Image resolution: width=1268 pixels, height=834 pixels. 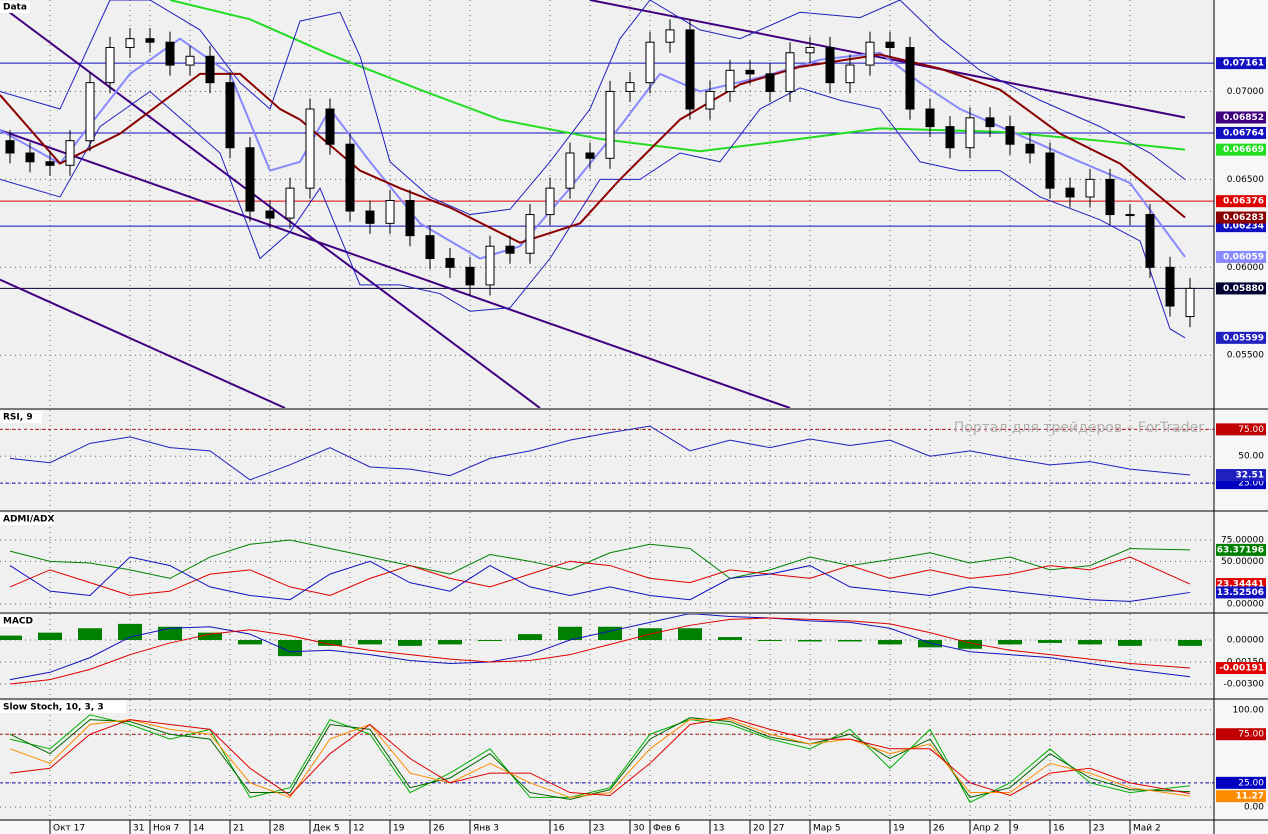 What do you see at coordinates (1240, 593) in the screenshot?
I see `value-badge-label: 13.52506` at bounding box center [1240, 593].